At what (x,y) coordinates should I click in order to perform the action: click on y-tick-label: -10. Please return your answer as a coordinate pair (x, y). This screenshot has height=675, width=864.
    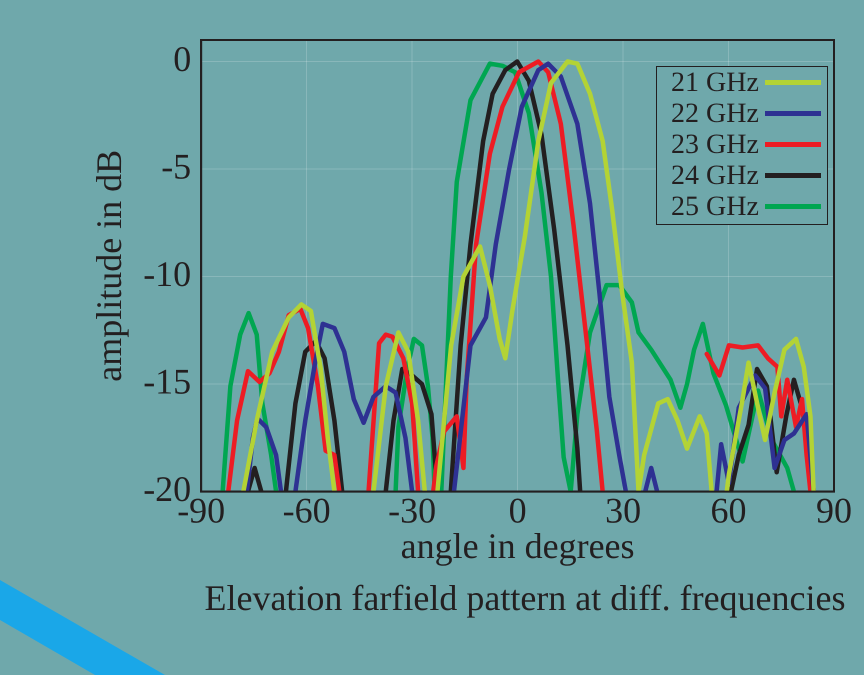
    Looking at the image, I should click on (167, 274).